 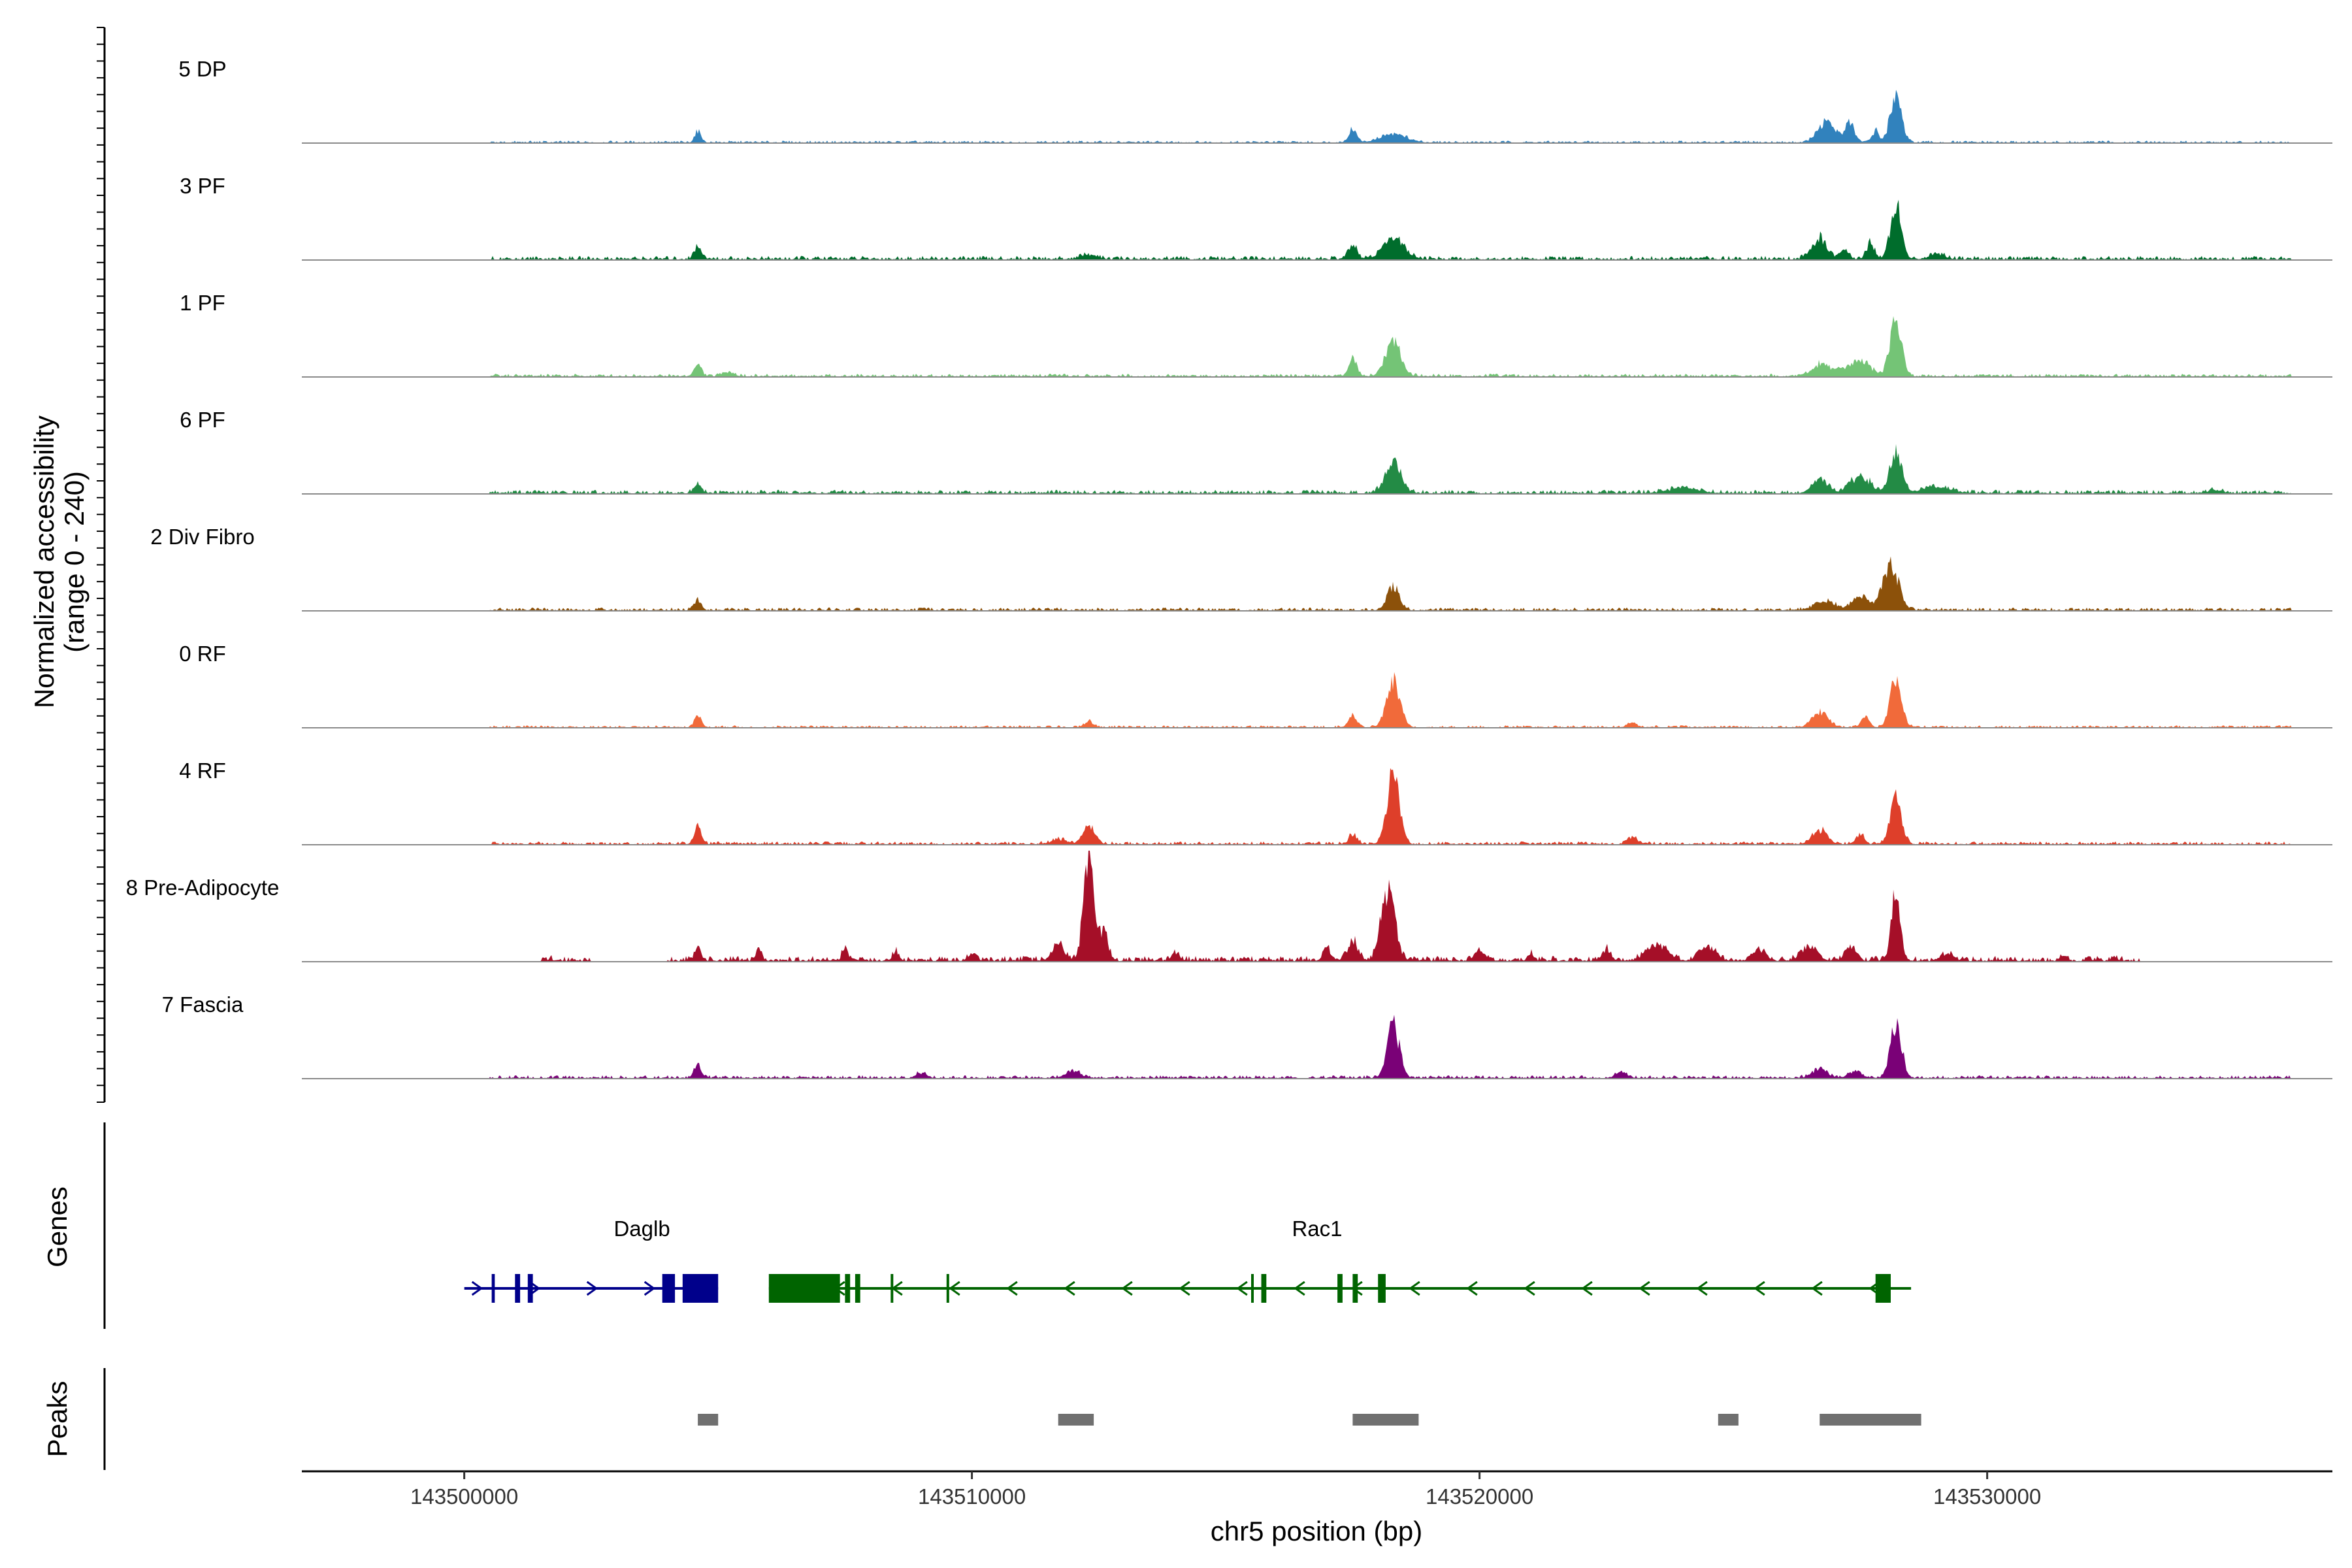 I want to click on track-6: 4 RF, so click(x=1255, y=802).